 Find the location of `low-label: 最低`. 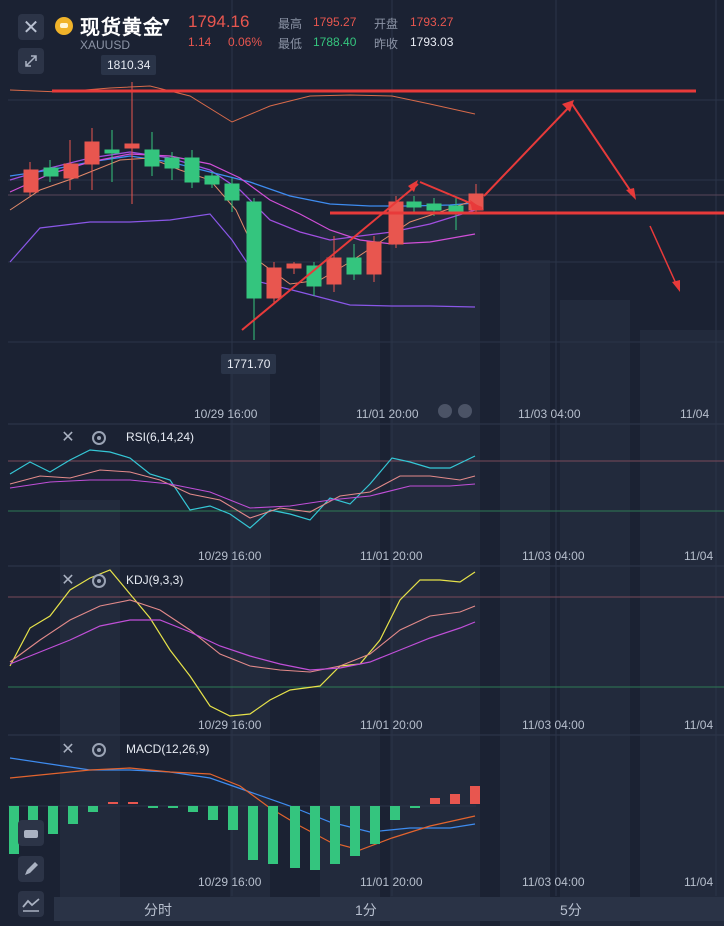

low-label: 最低 is located at coordinates (290, 44).